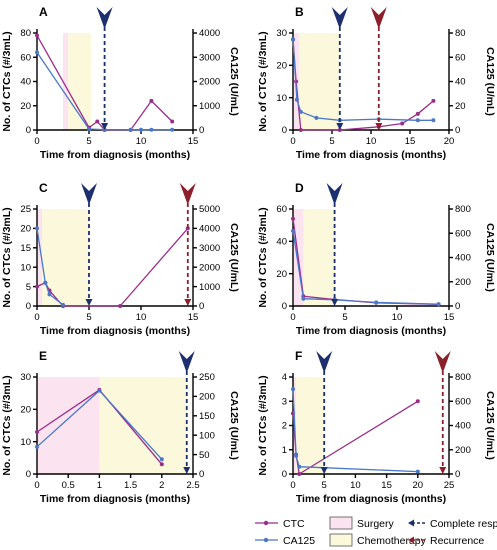  Describe the element at coordinates (28, 474) in the screenshot. I see `y-tick-label-e: 0` at that location.